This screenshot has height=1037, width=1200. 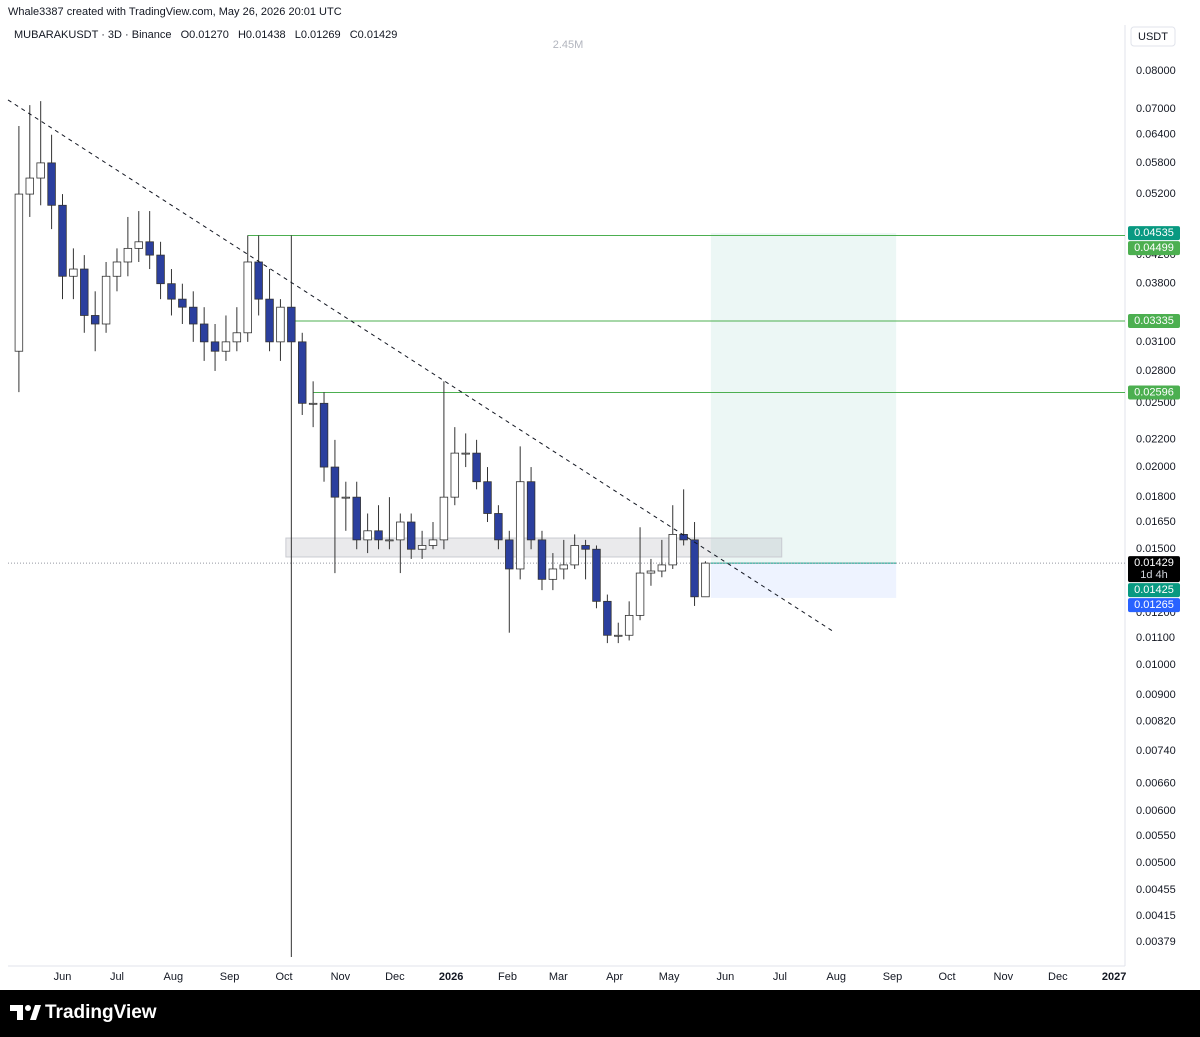 What do you see at coordinates (534, 547) in the screenshot?
I see `supply-zone` at bounding box center [534, 547].